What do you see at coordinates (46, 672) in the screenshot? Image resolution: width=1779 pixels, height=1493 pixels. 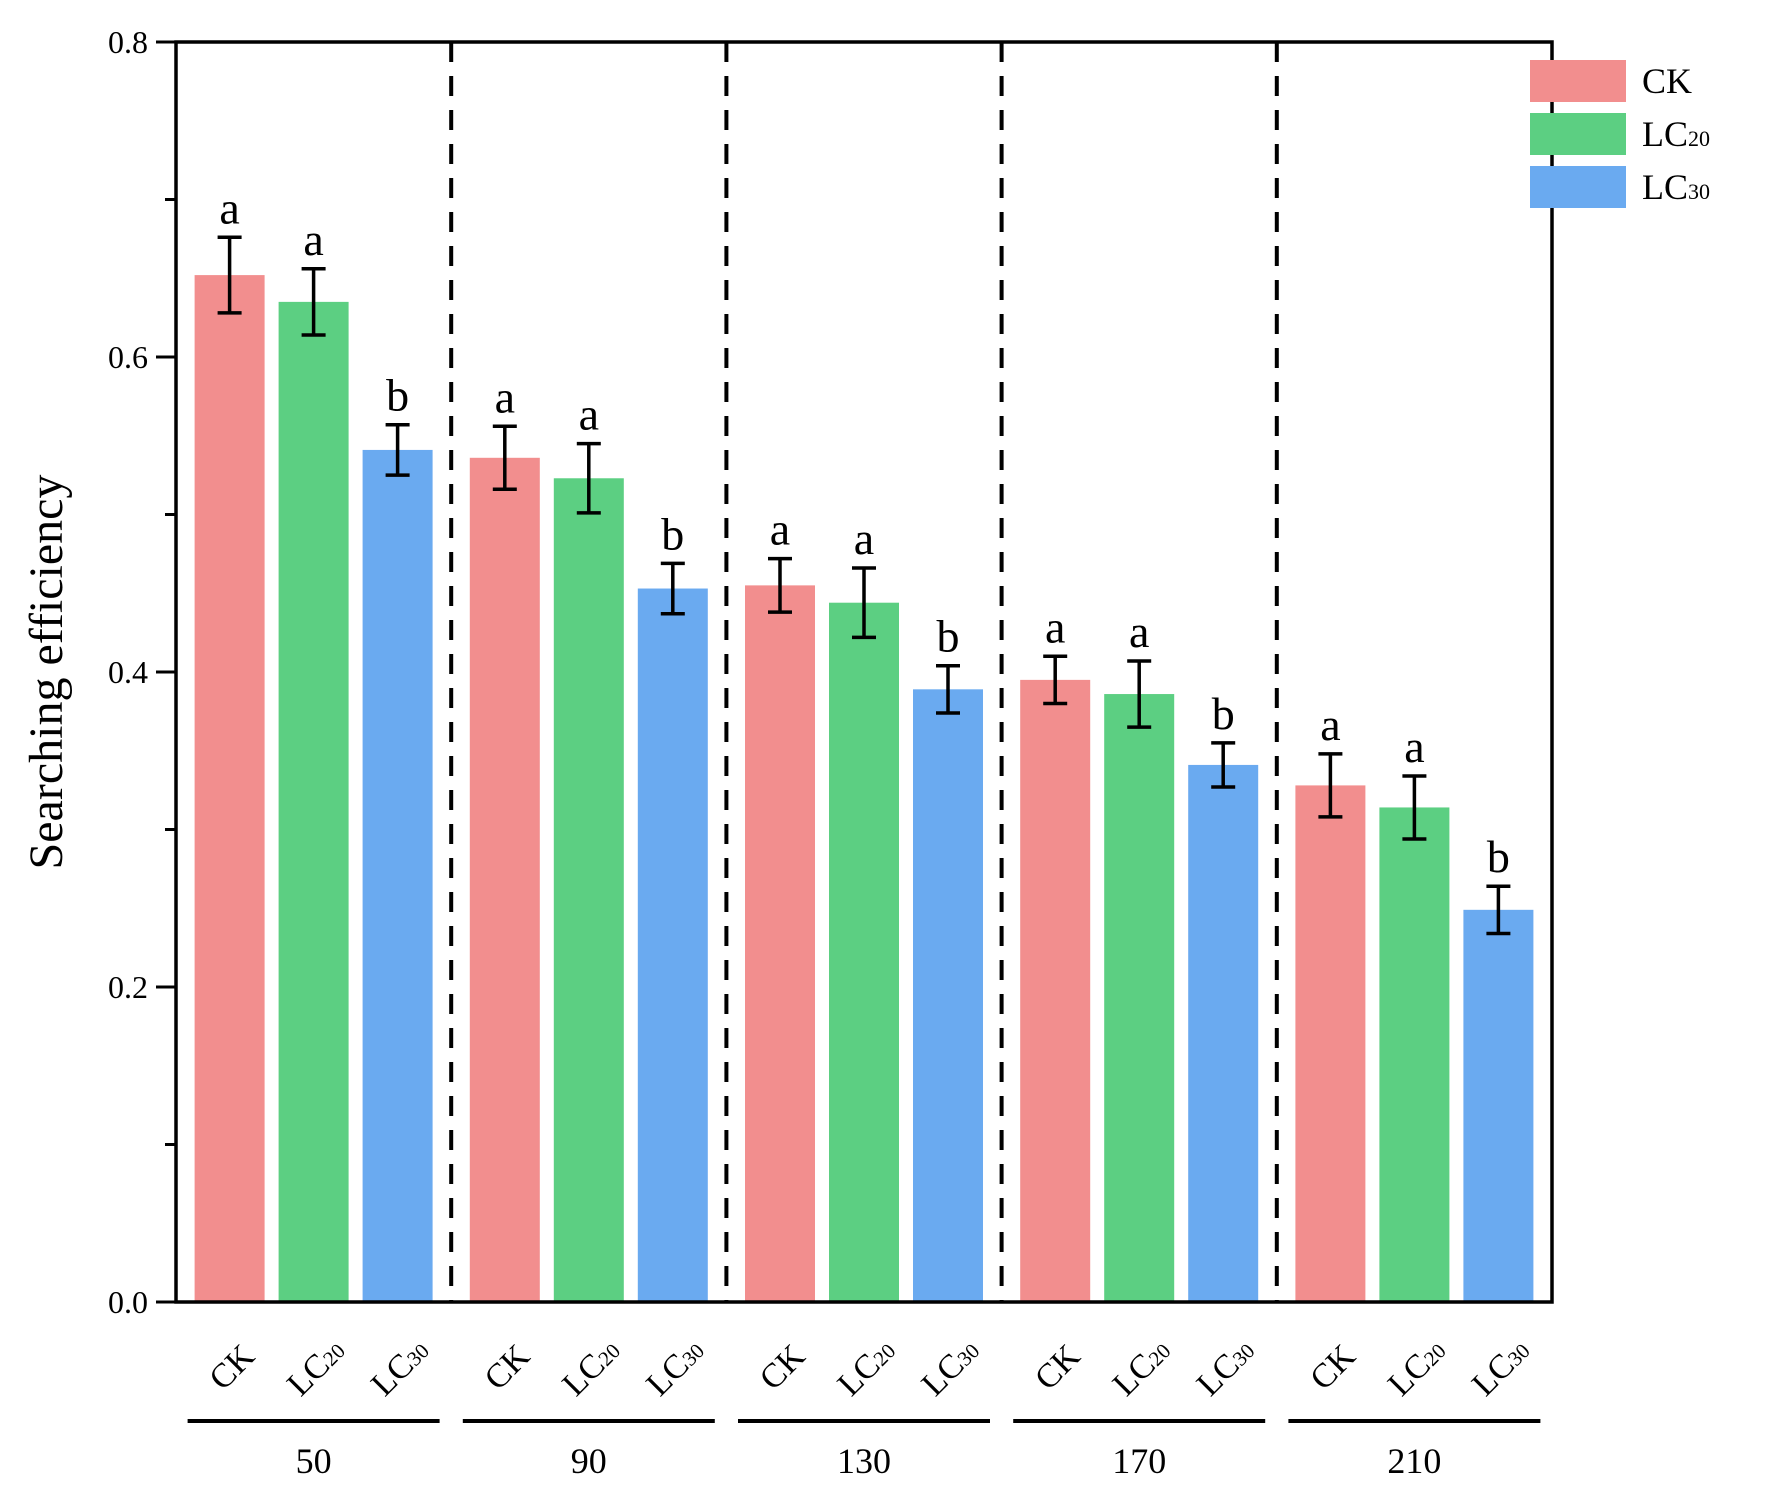 I see `y-axis-label: Searching efficiency` at bounding box center [46, 672].